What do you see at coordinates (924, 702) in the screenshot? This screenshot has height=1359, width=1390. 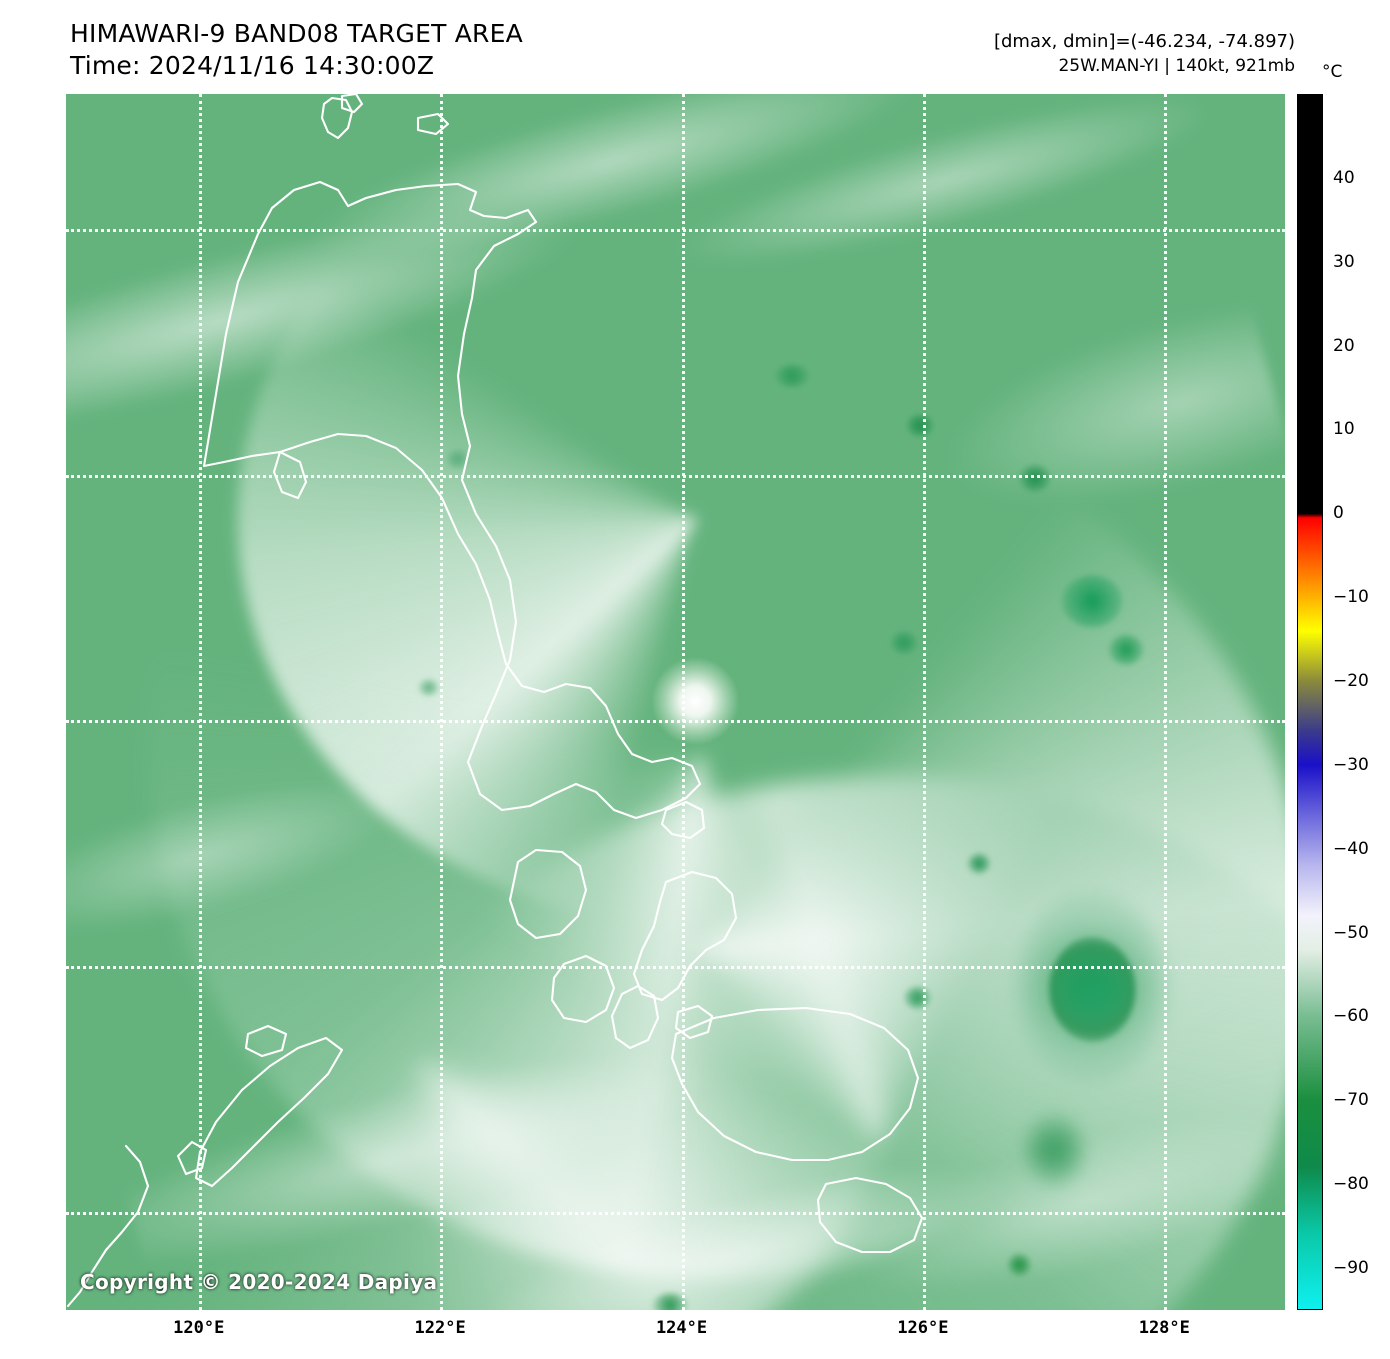 I see `gridline-lon-126°E` at bounding box center [924, 702].